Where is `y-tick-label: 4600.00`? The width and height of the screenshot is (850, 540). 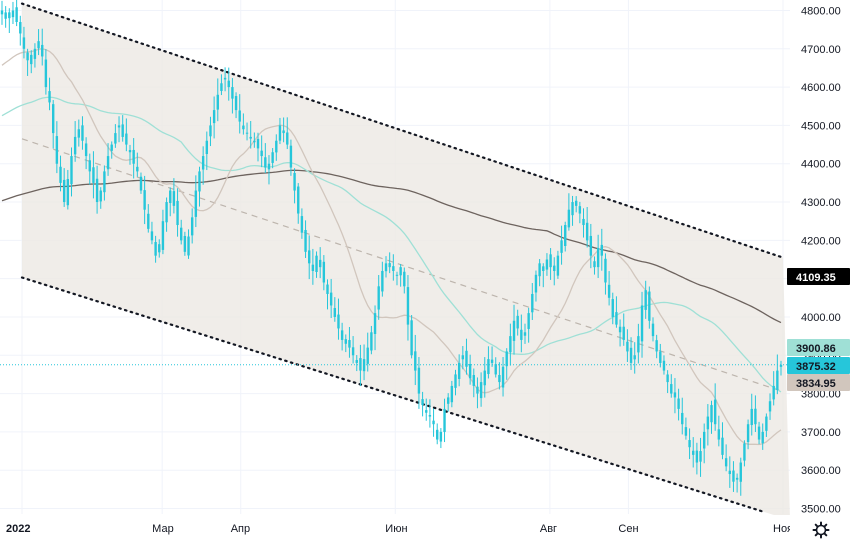
y-tick-label: 4600.00 is located at coordinates (821, 88).